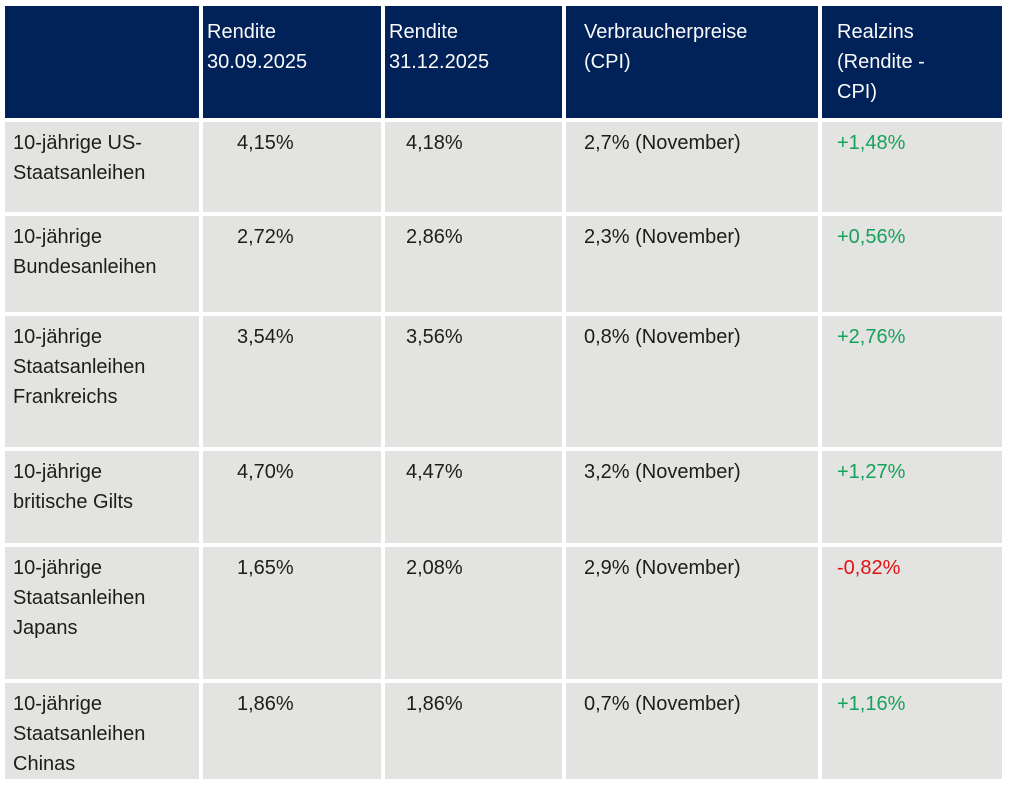  What do you see at coordinates (292, 62) in the screenshot?
I see `column-header-rendite-30-09-2025: Rendite 30.09.2025` at bounding box center [292, 62].